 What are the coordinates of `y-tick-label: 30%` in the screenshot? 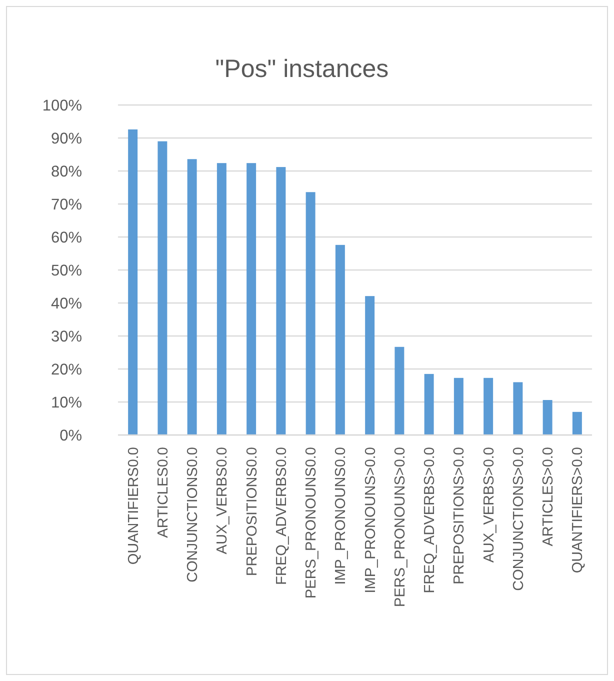 It's located at (66, 337).